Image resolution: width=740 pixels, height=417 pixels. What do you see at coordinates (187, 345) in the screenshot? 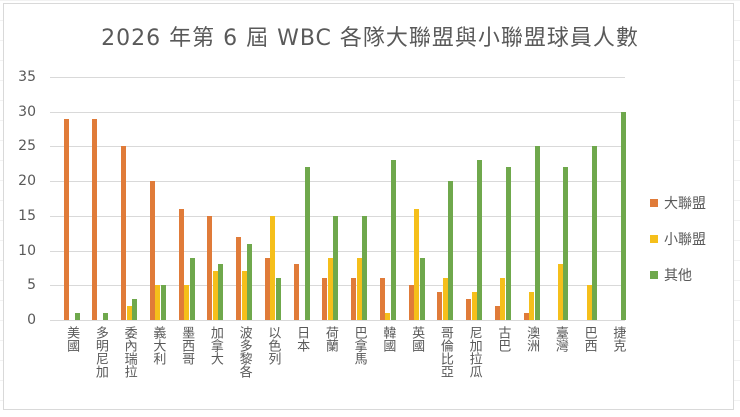
I see `x-tick-label: 墨西哥` at bounding box center [187, 345].